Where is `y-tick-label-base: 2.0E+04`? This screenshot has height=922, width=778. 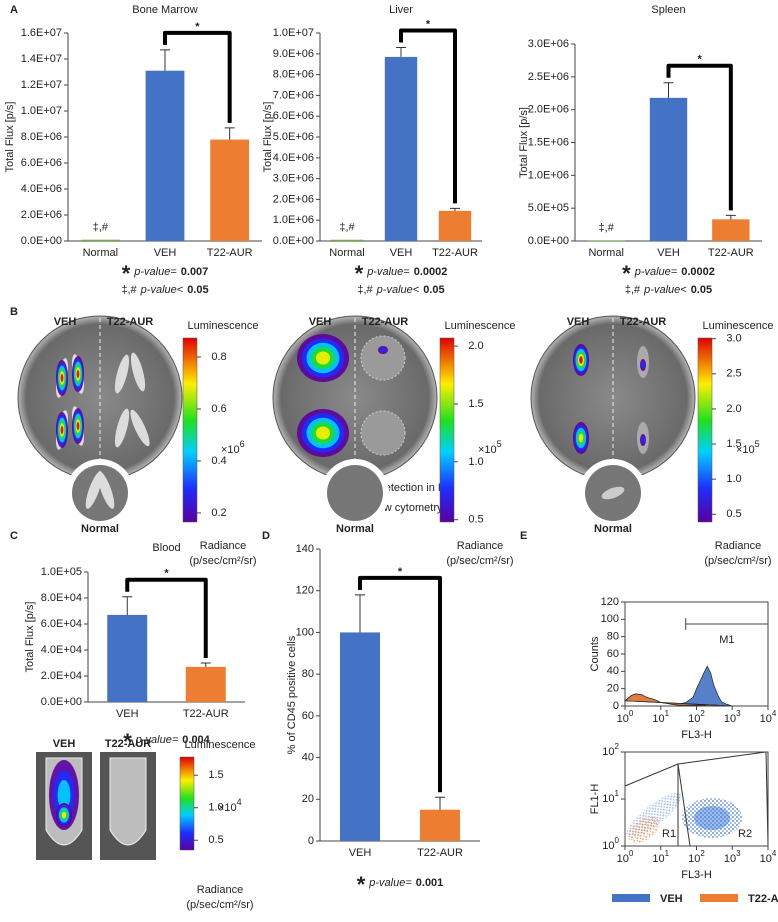
y-tick-label-base: 2.0E+04 is located at coordinates (61, 676).